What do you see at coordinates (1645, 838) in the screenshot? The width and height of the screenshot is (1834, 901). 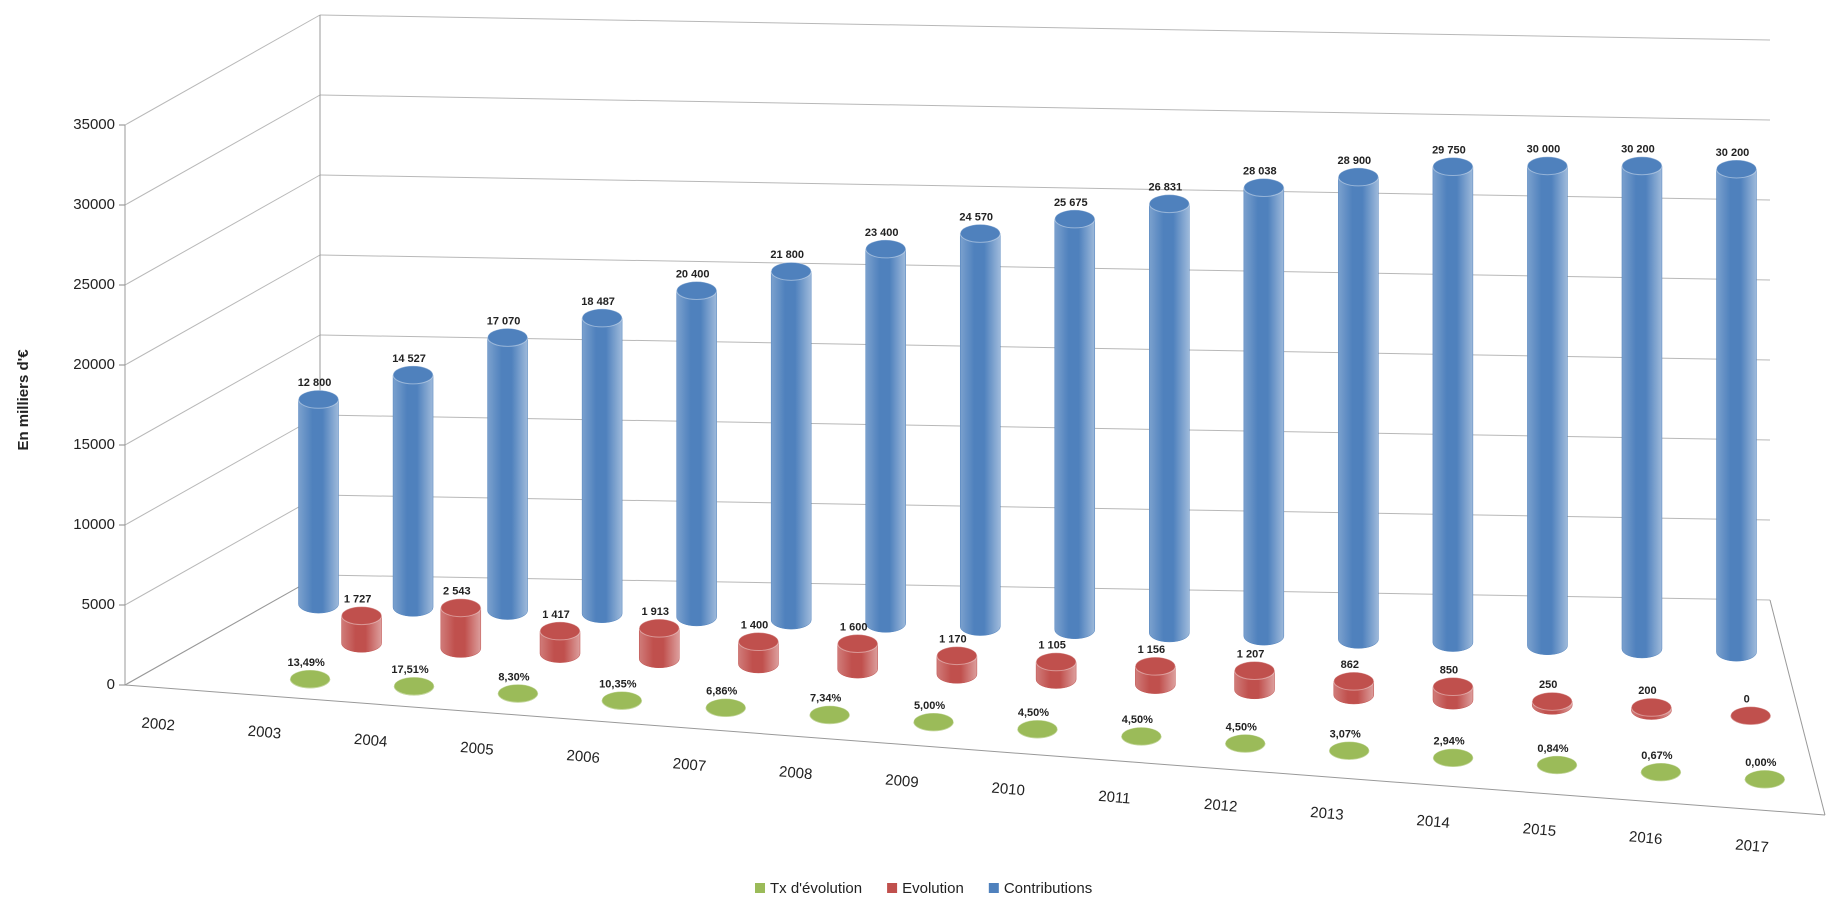 I see `x-tick-label: 2016` at bounding box center [1645, 838].